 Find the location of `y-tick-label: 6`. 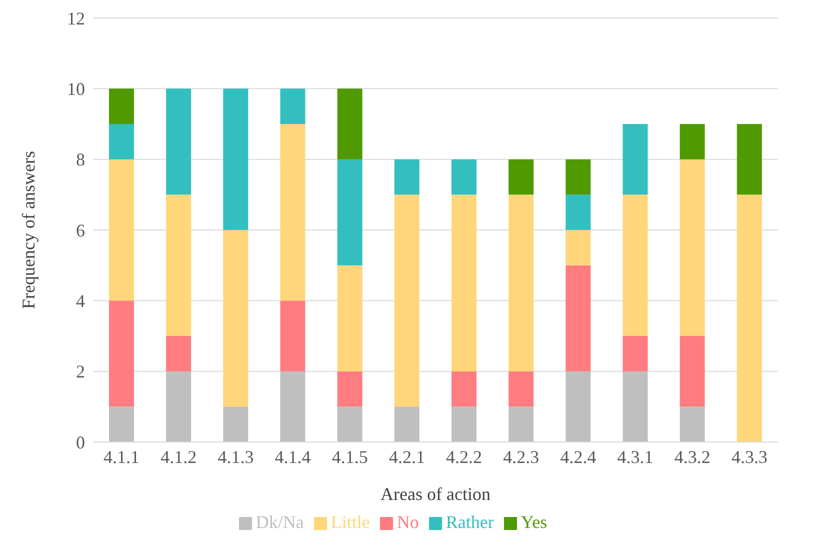

y-tick-label: 6 is located at coordinates (80, 230).